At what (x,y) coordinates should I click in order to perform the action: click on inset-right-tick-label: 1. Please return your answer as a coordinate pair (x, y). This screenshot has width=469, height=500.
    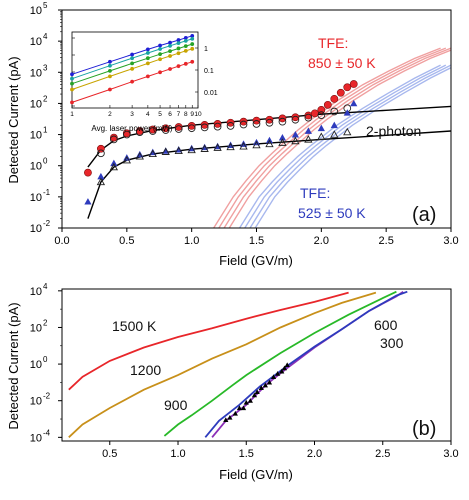
    Looking at the image, I should click on (206, 49).